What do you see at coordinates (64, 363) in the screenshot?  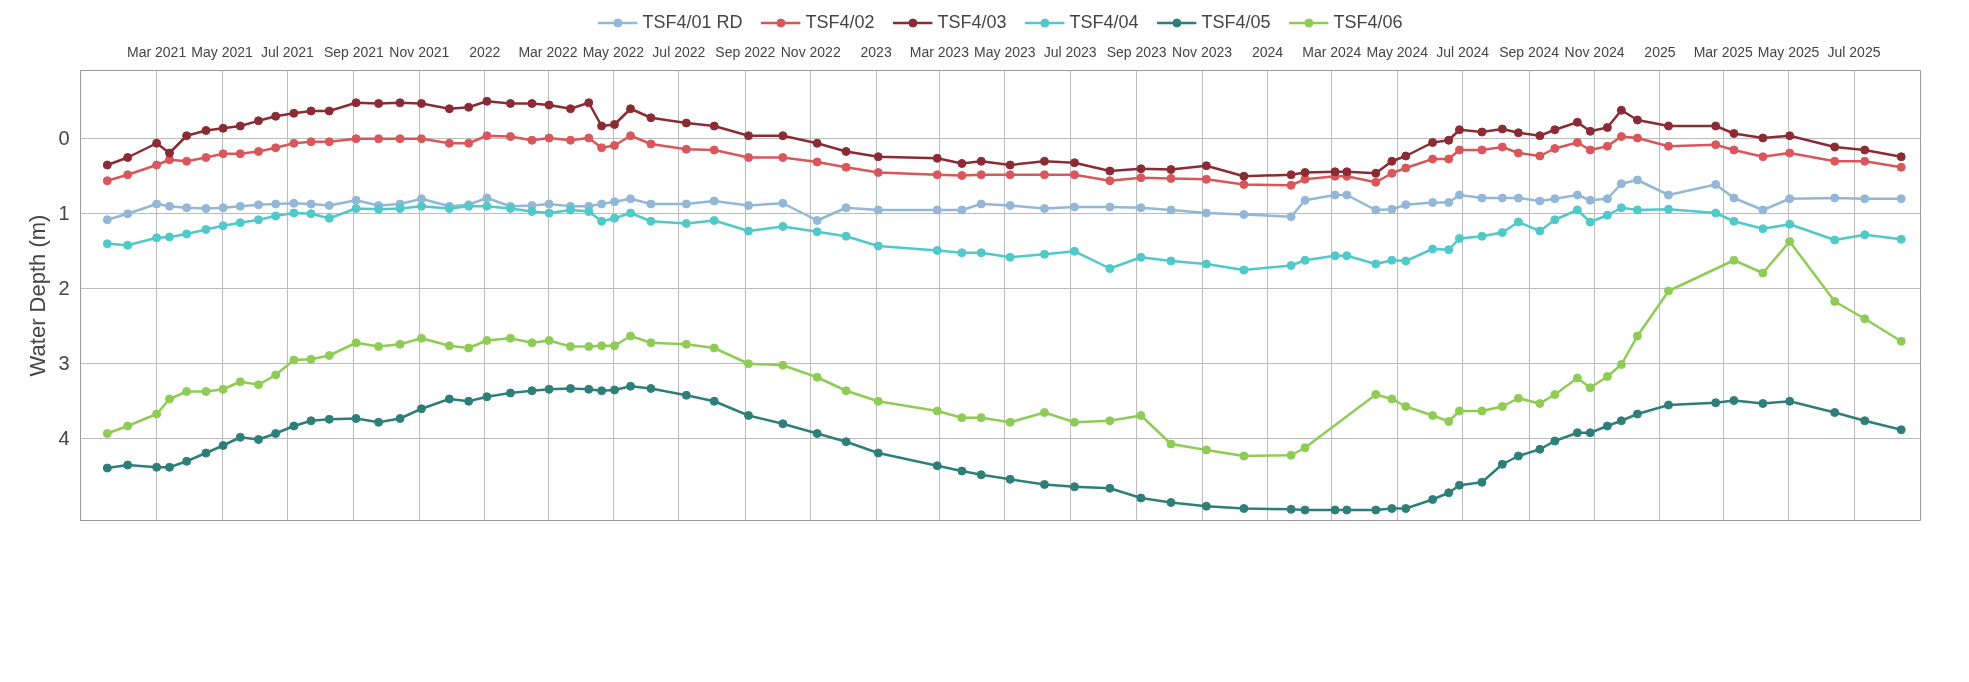 I see `y-tick-label: 3` at bounding box center [64, 363].